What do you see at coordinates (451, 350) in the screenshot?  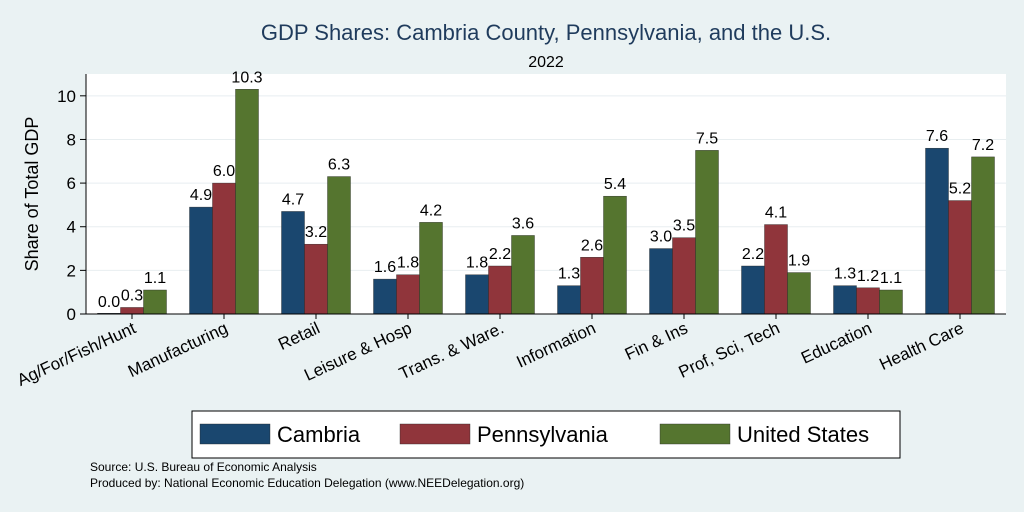 I see `category-label: Trans. & Ware.` at bounding box center [451, 350].